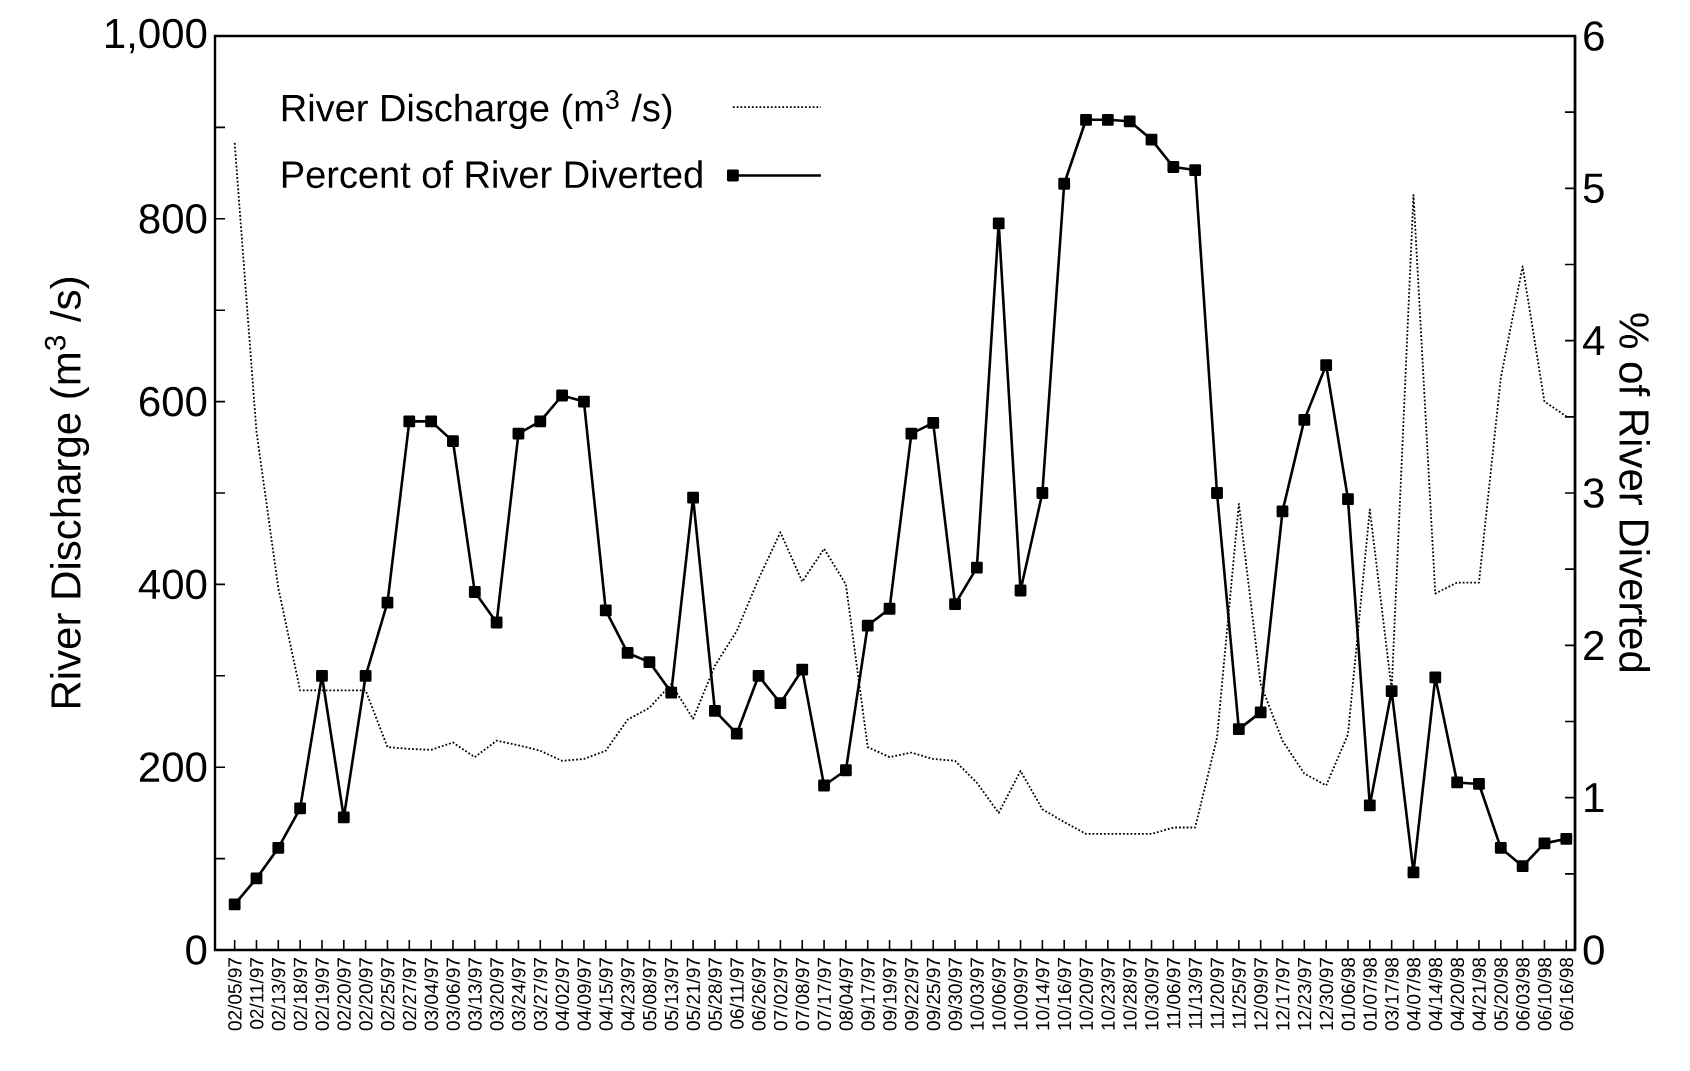  I want to click on x-tick-label: 04/09/97, so click(583, 994).